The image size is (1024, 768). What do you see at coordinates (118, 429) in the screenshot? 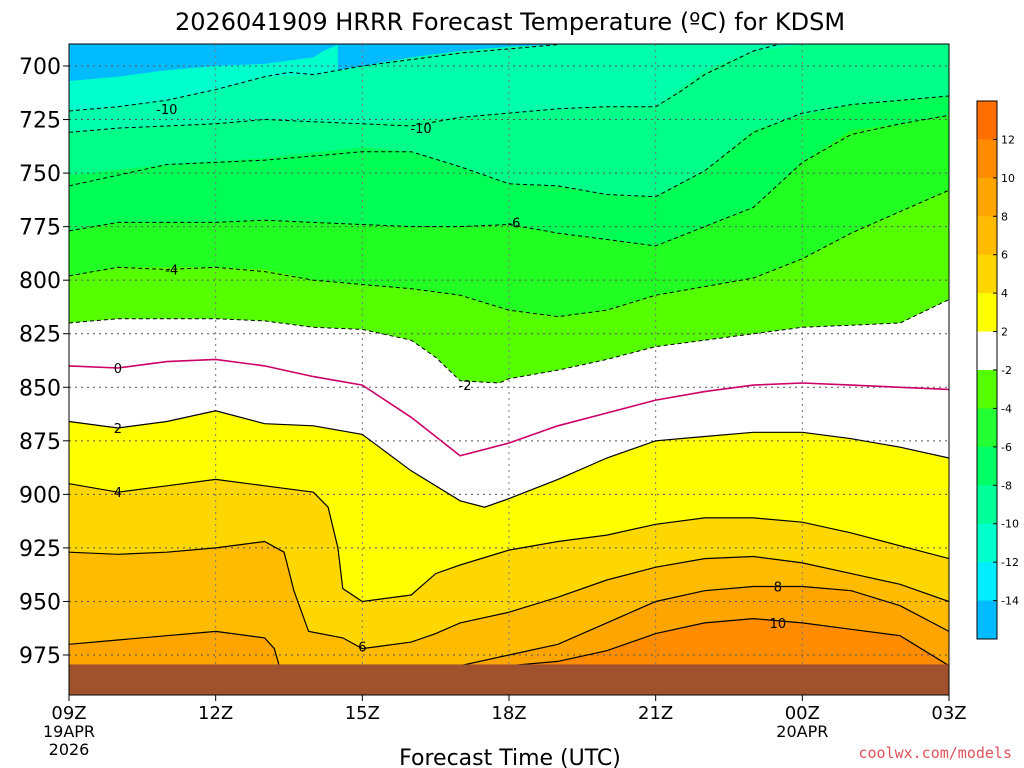
I see `solid-contour-label-0: 2` at bounding box center [118, 429].